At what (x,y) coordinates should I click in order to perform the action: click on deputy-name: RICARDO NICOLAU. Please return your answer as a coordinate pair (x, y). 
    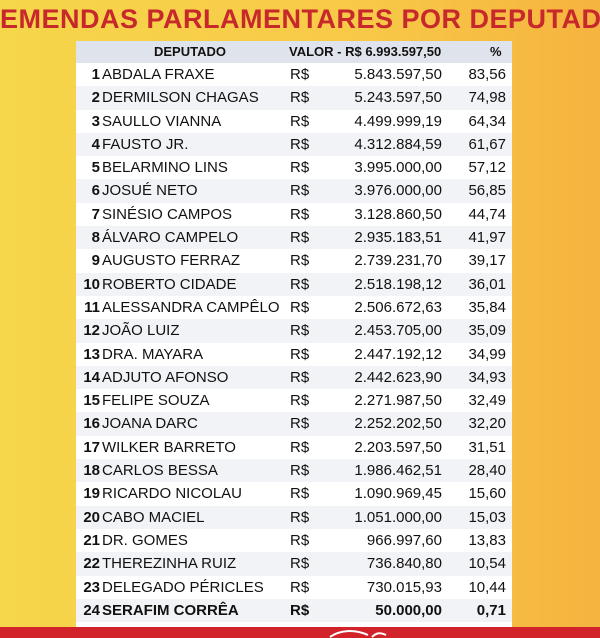
    Looking at the image, I should click on (172, 494).